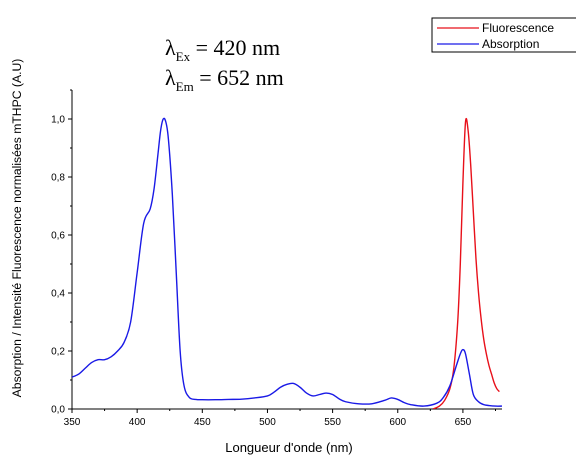 This screenshot has height=456, width=576. I want to click on x-tick-label: 650, so click(463, 422).